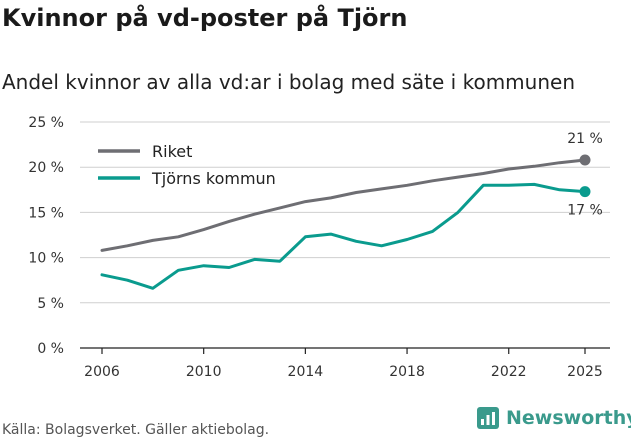  Describe the element at coordinates (46, 259) in the screenshot. I see `y-tick-label: 10 %` at that location.